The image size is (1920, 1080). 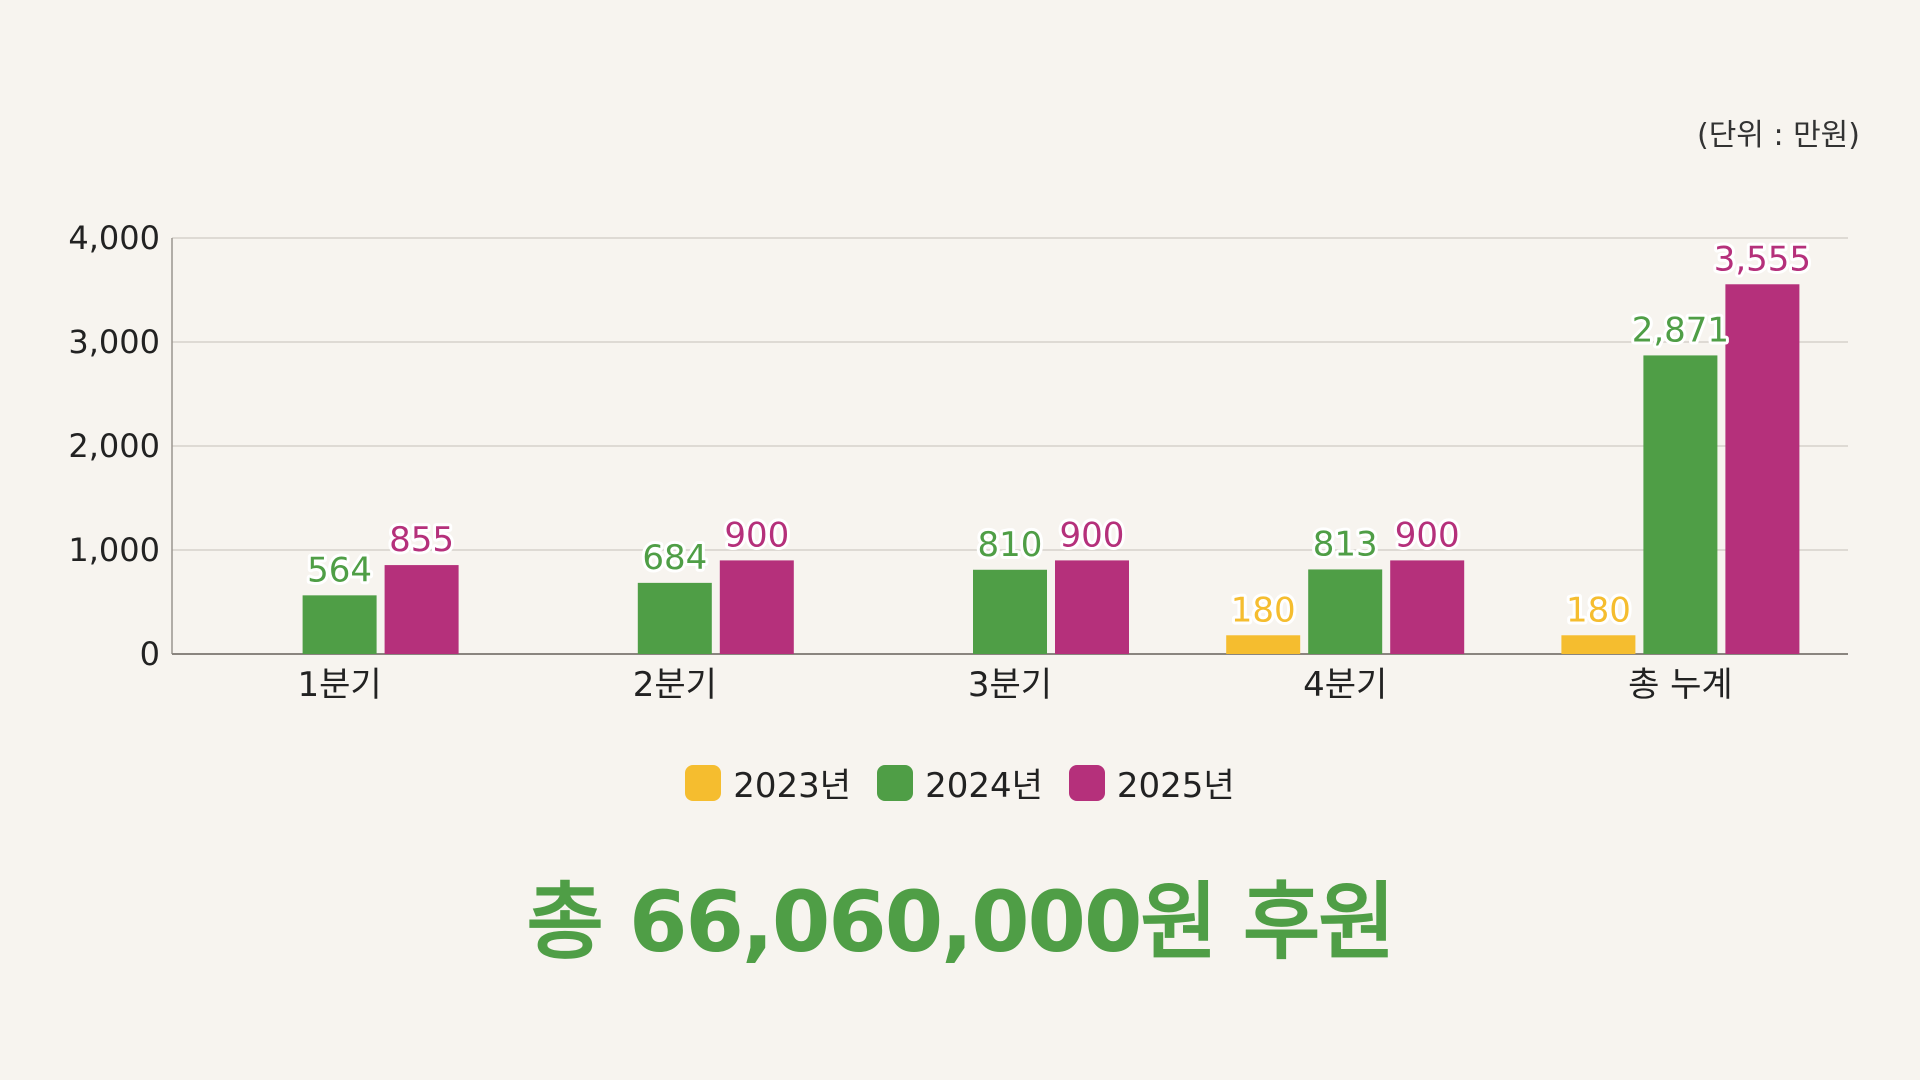 What do you see at coordinates (339, 685) in the screenshot?
I see `x-tick-label: 1분기` at bounding box center [339, 685].